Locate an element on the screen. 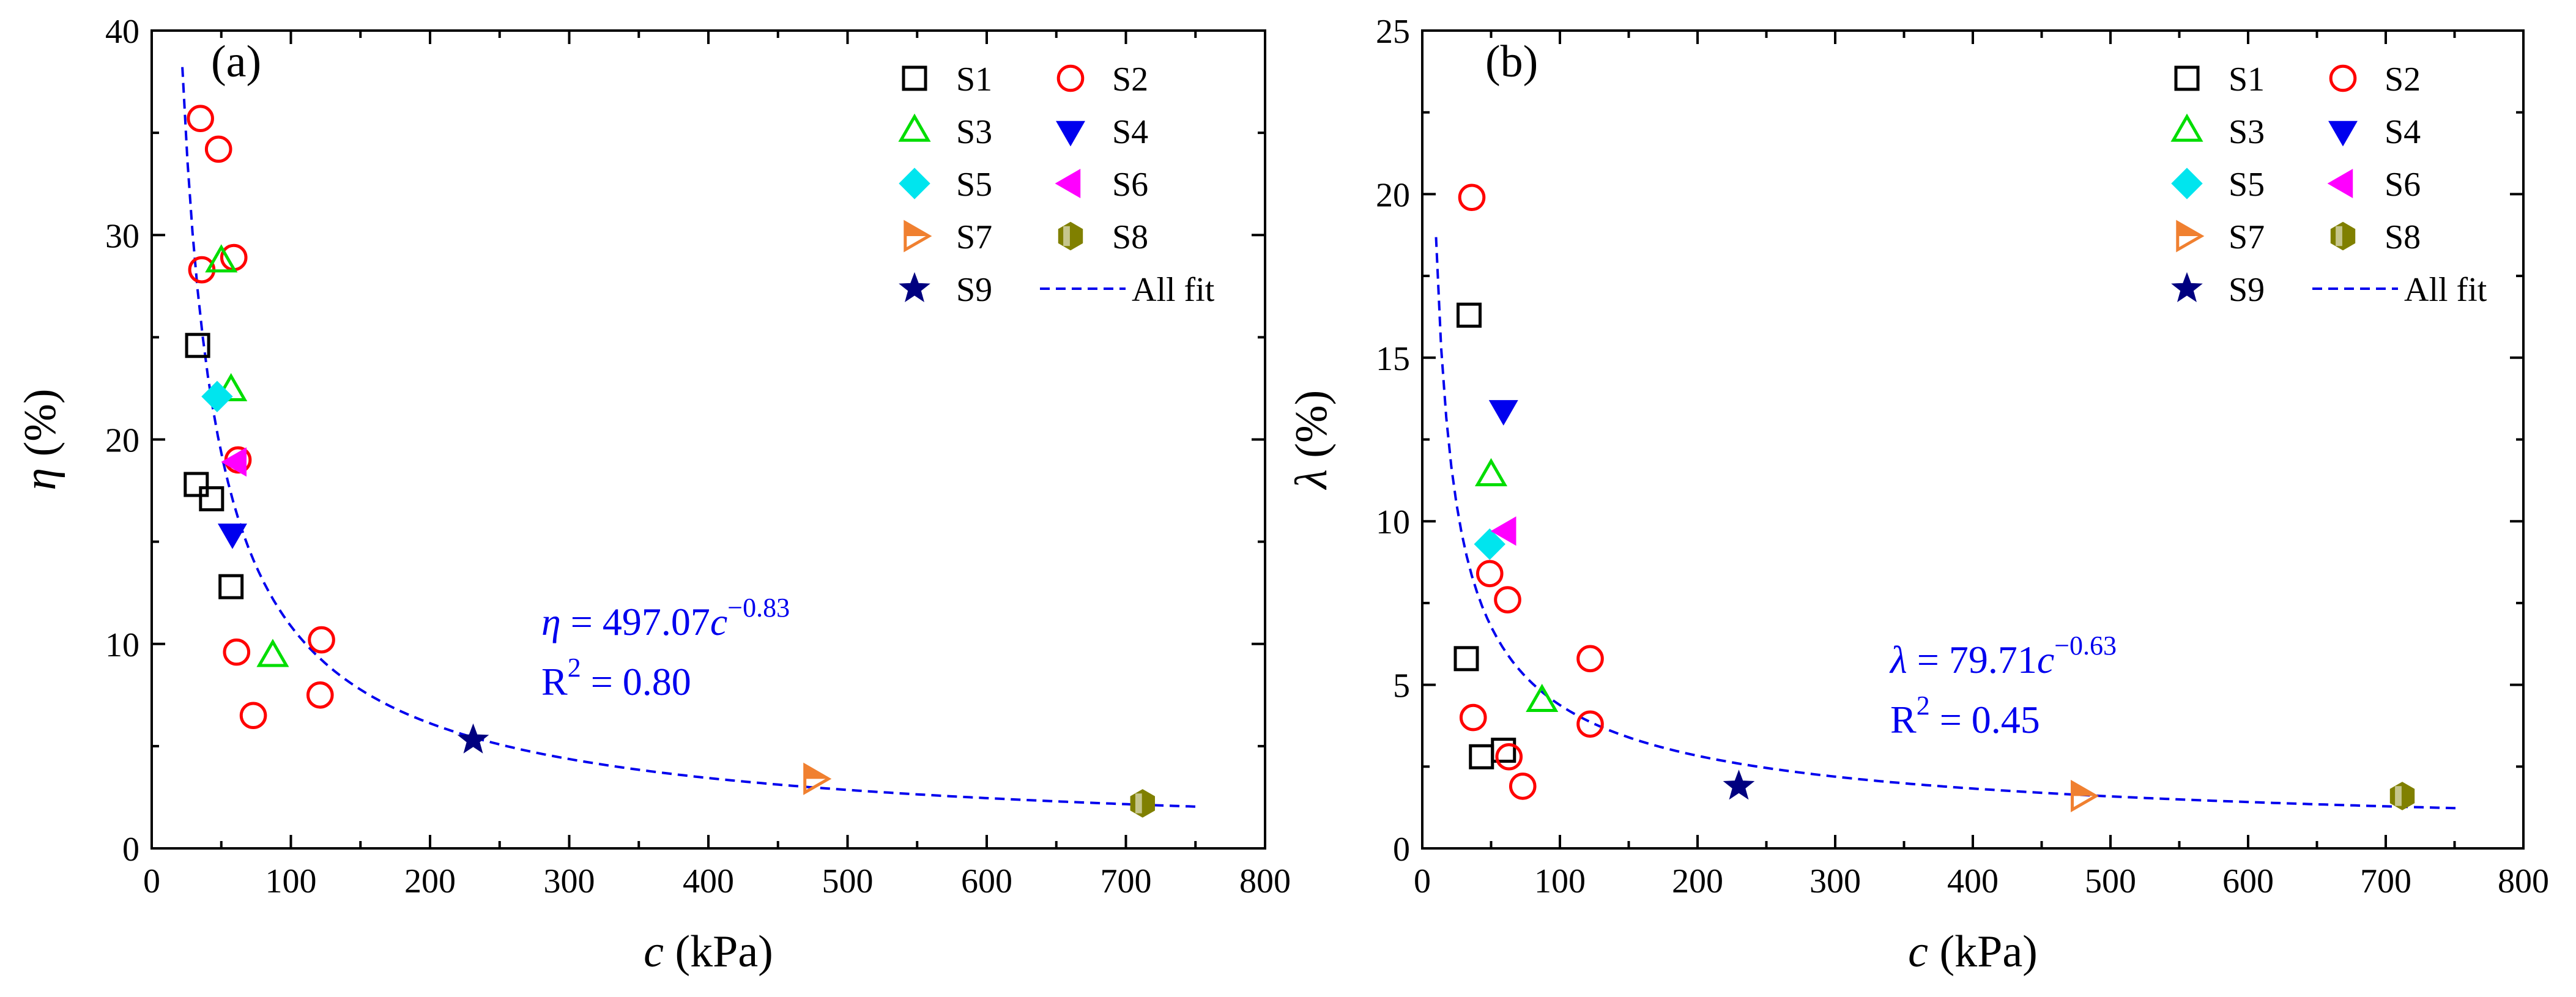 This screenshot has width=2576, height=997. y-tick-label: 15 is located at coordinates (1393, 359).